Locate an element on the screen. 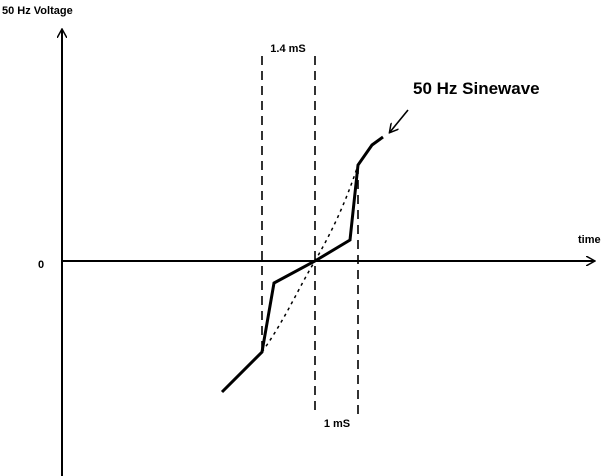 This screenshot has height=476, width=611. distorted-waveform is located at coordinates (302, 264).